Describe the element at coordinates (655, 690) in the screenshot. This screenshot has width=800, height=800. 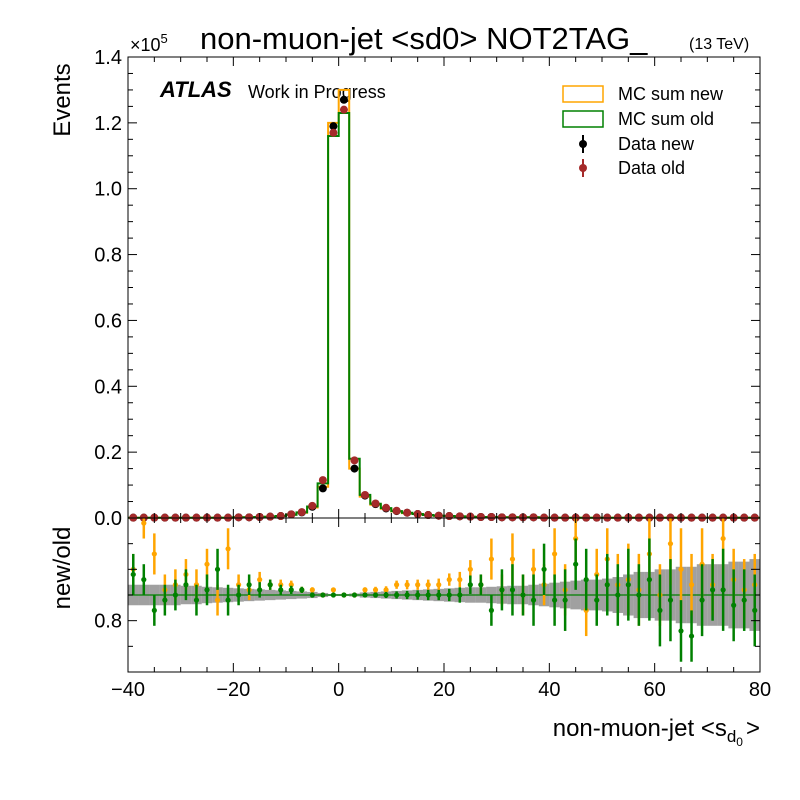
I see `x-tick-label: 60` at that location.